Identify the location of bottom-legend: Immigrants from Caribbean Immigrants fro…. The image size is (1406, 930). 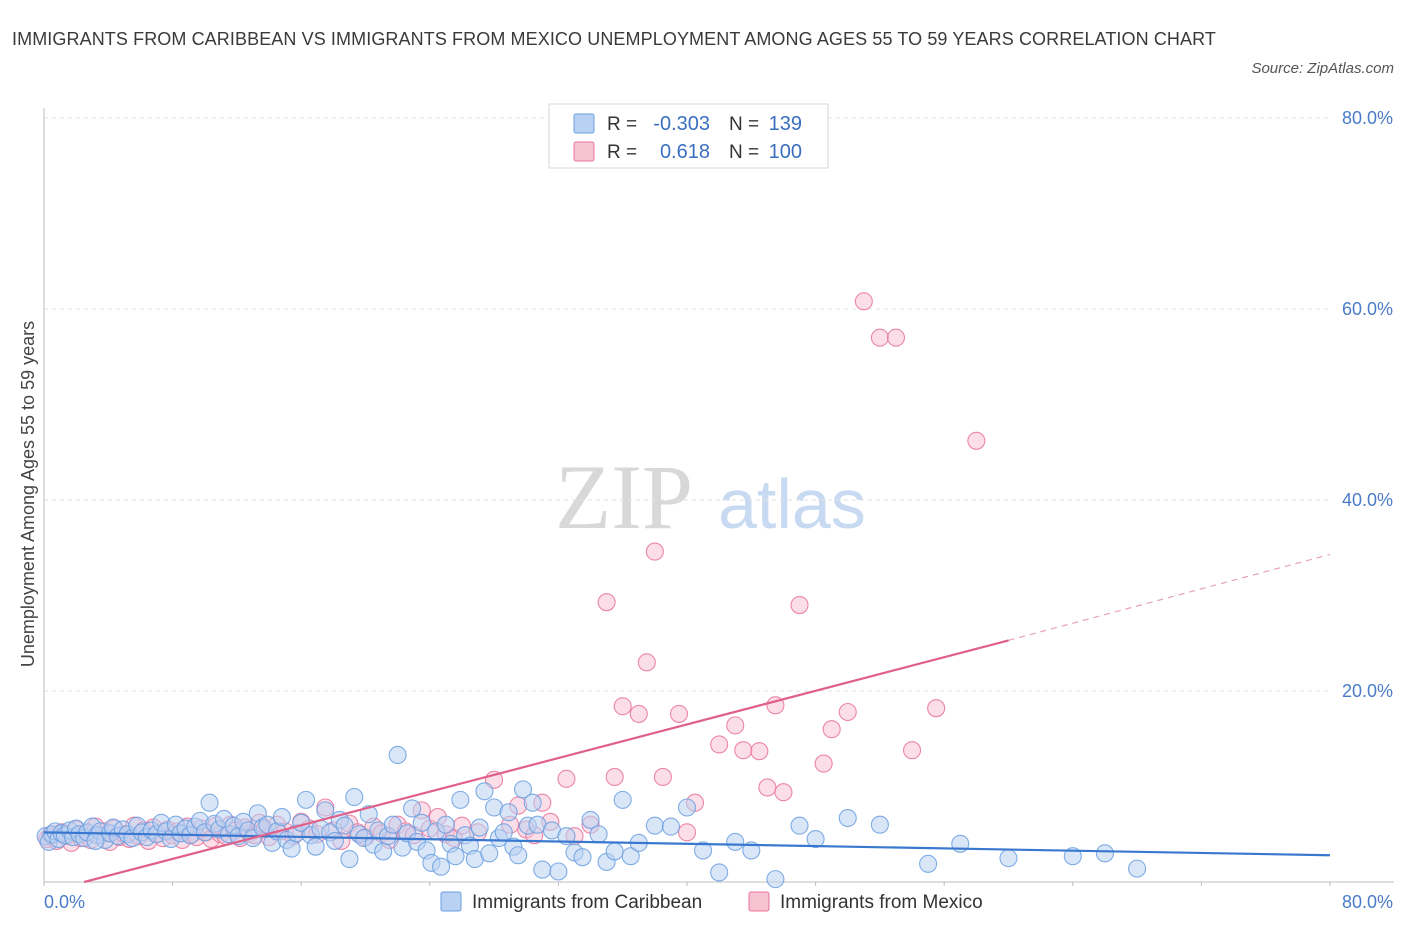
(711, 902).